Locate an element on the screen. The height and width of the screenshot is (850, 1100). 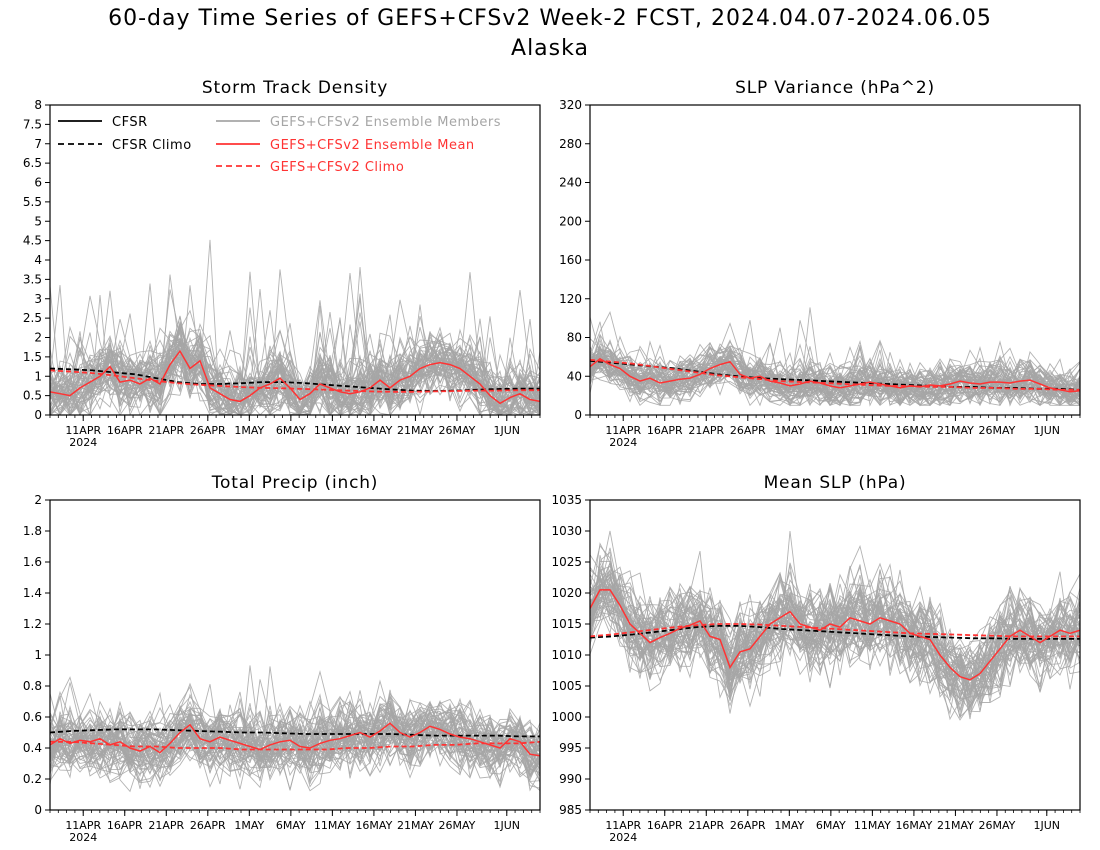
y-tick-label: 0.8 is located at coordinates (32, 686).